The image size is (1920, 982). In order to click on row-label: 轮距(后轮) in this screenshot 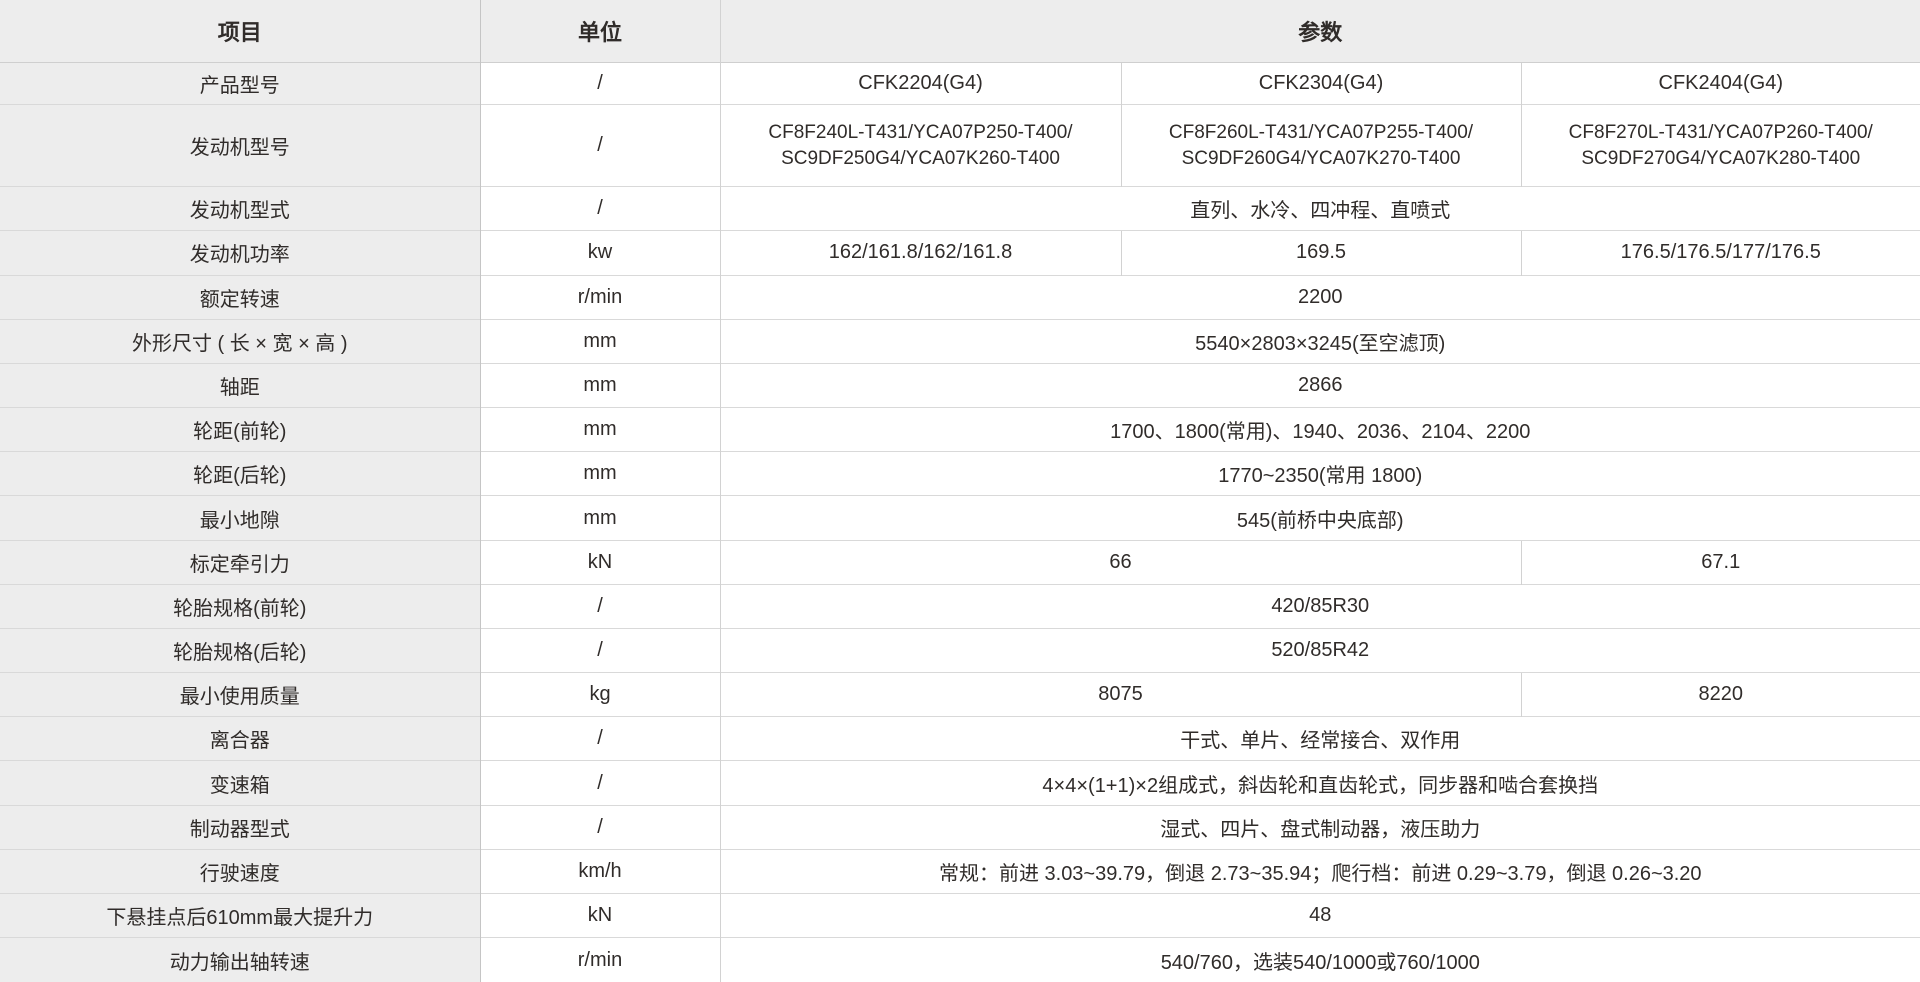, I will do `click(240, 473)`.